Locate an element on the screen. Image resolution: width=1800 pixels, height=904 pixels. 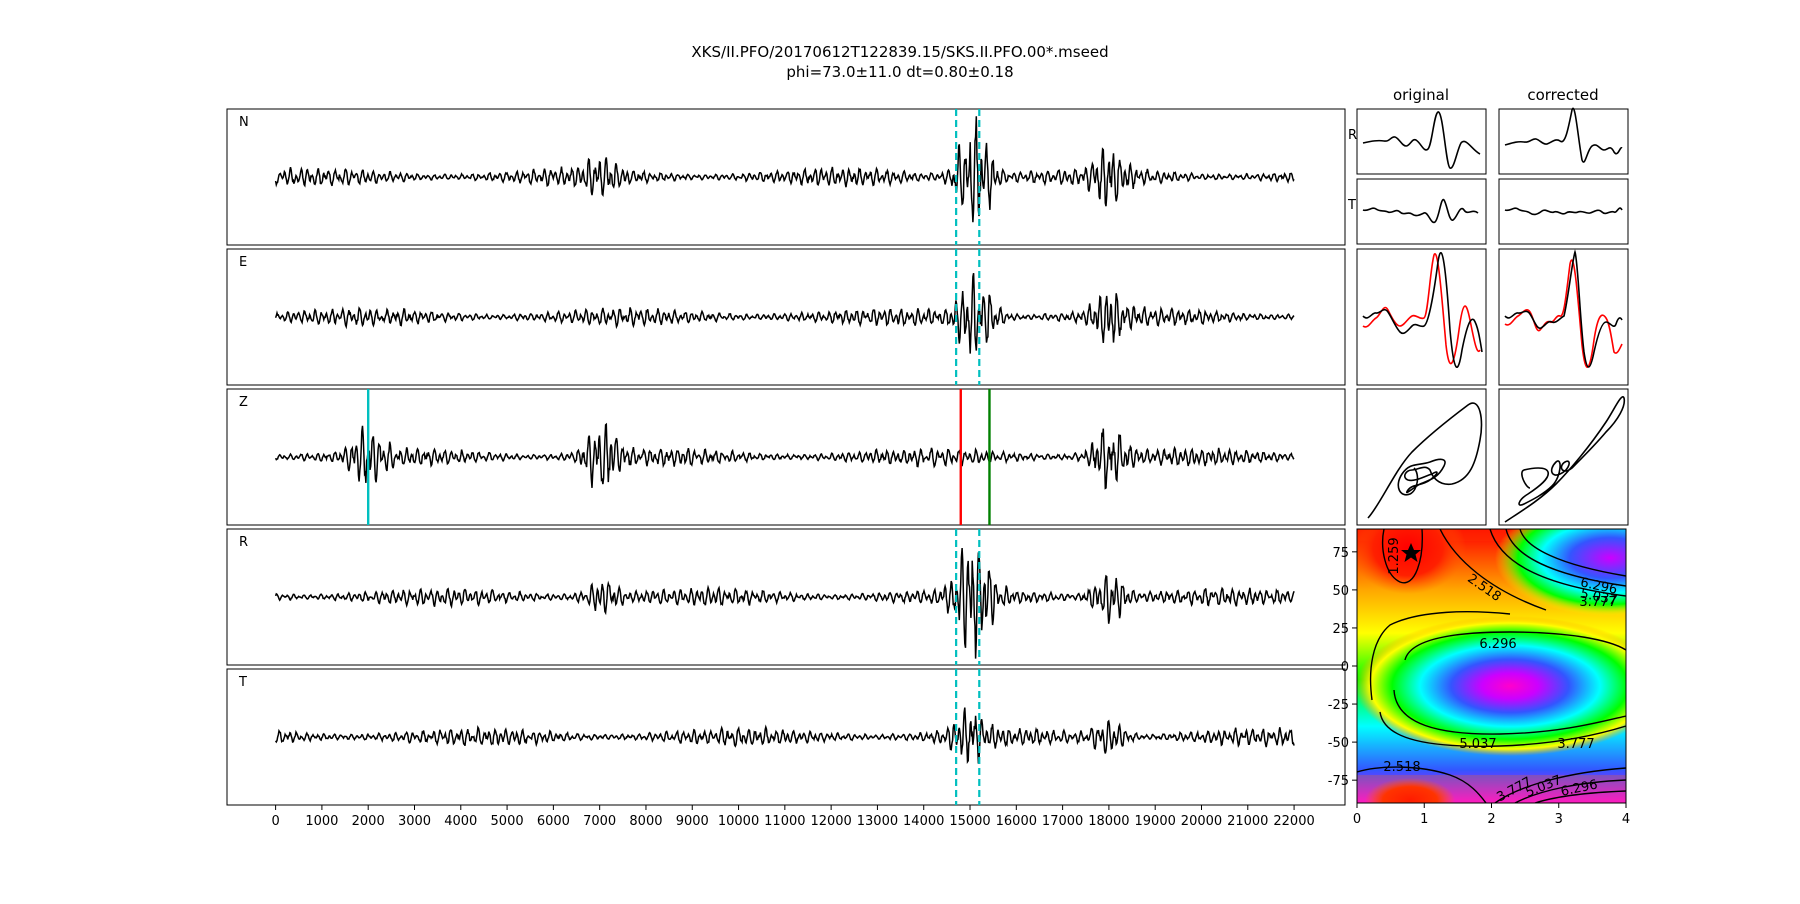
waveform-corrected-red is located at coordinates (1563, 313).